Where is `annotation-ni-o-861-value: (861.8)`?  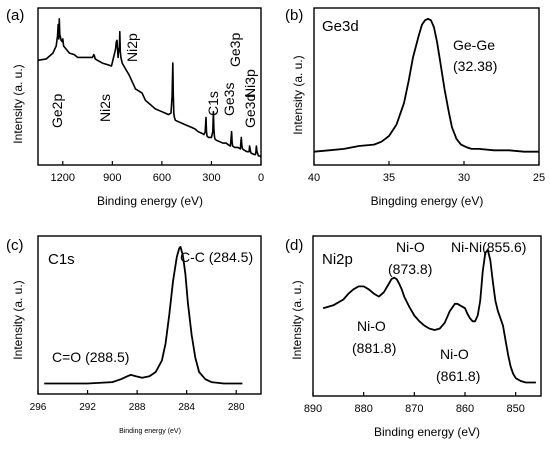
annotation-ni-o-861-value: (861.8) is located at coordinates (458, 376).